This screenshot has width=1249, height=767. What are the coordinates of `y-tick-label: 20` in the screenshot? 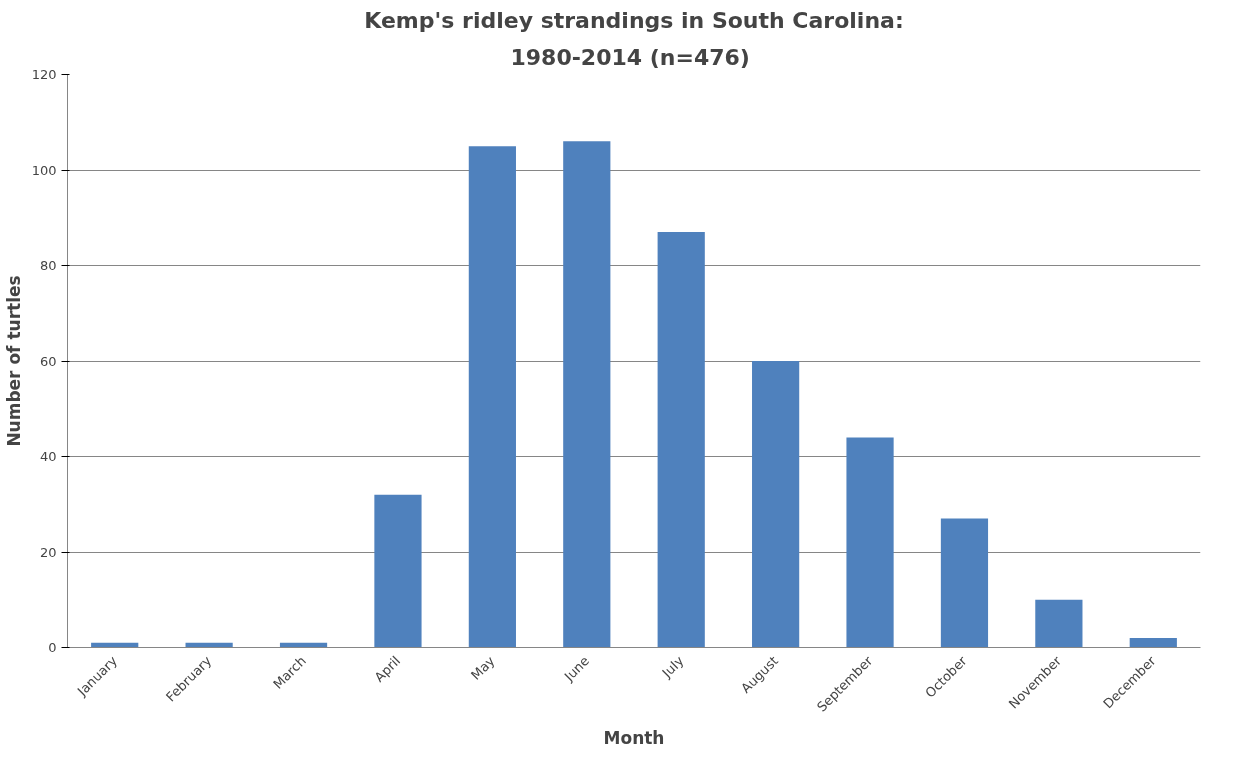 It's located at (48, 552).